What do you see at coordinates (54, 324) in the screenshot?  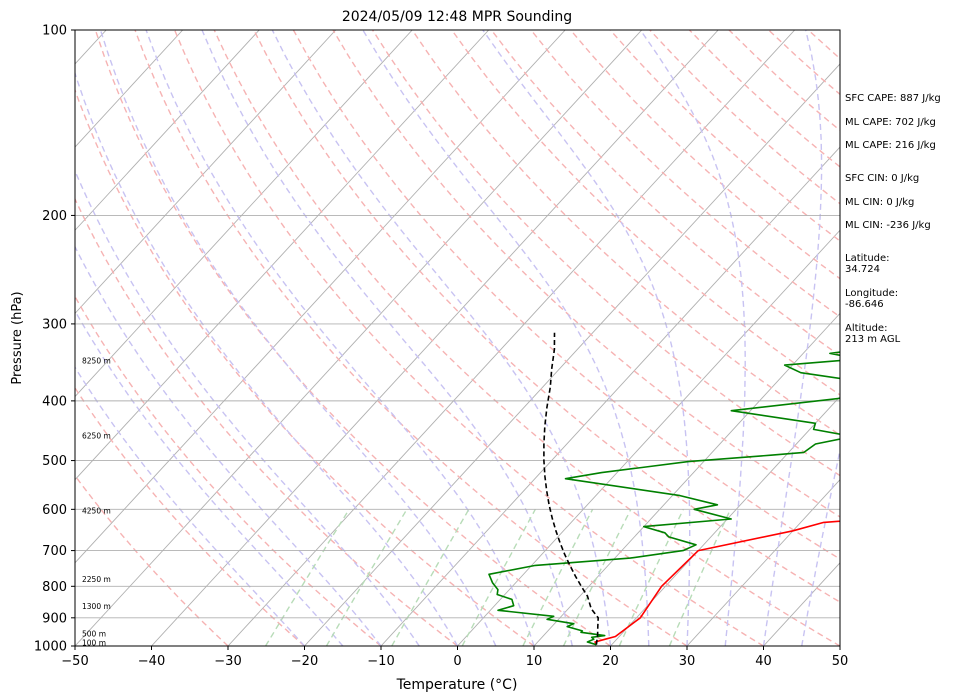 I see `y-tick-label: 300` at bounding box center [54, 324].